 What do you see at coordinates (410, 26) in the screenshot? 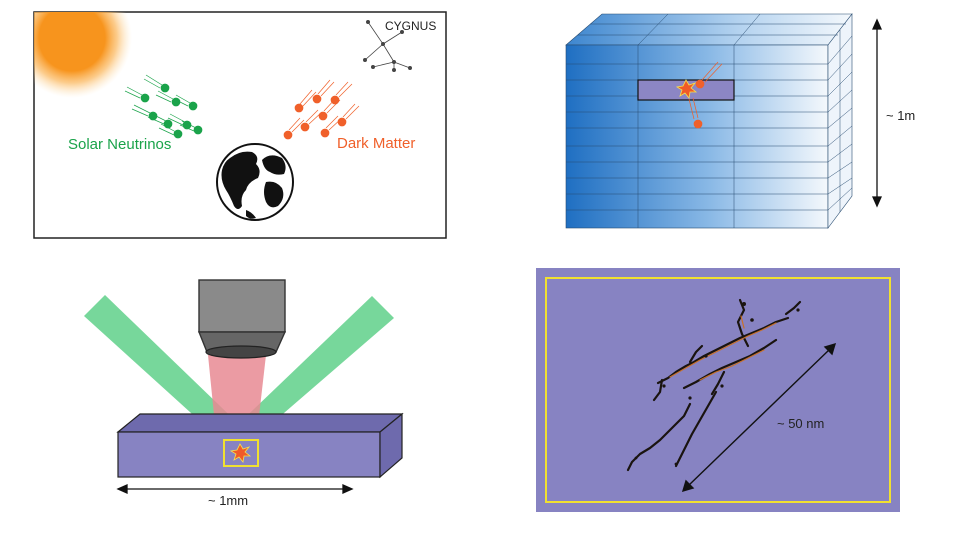
I see `constellation-label: CYGNUS` at bounding box center [410, 26].